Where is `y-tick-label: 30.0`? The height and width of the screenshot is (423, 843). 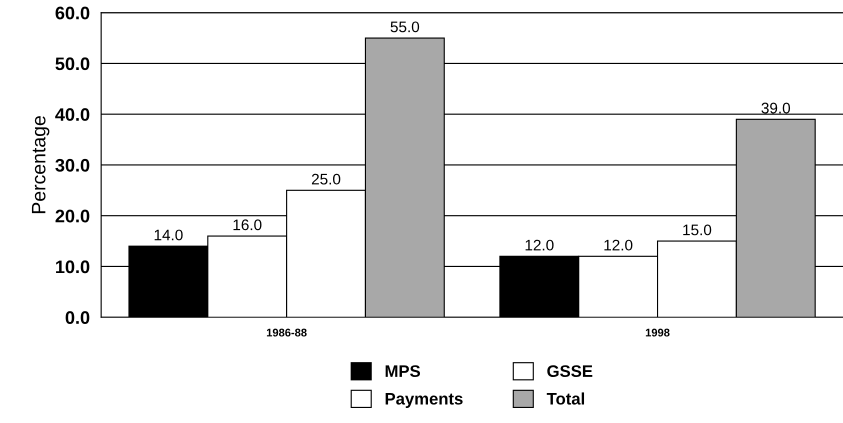 y-tick-label: 30.0 is located at coordinates (72, 165).